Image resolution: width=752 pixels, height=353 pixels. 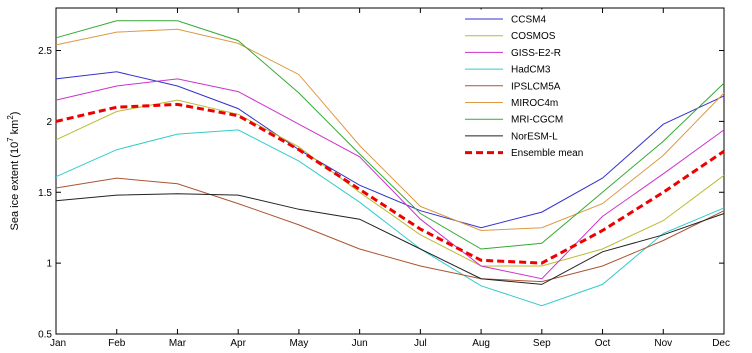 What do you see at coordinates (721, 343) in the screenshot?
I see `x-tick-label: Dec` at bounding box center [721, 343].